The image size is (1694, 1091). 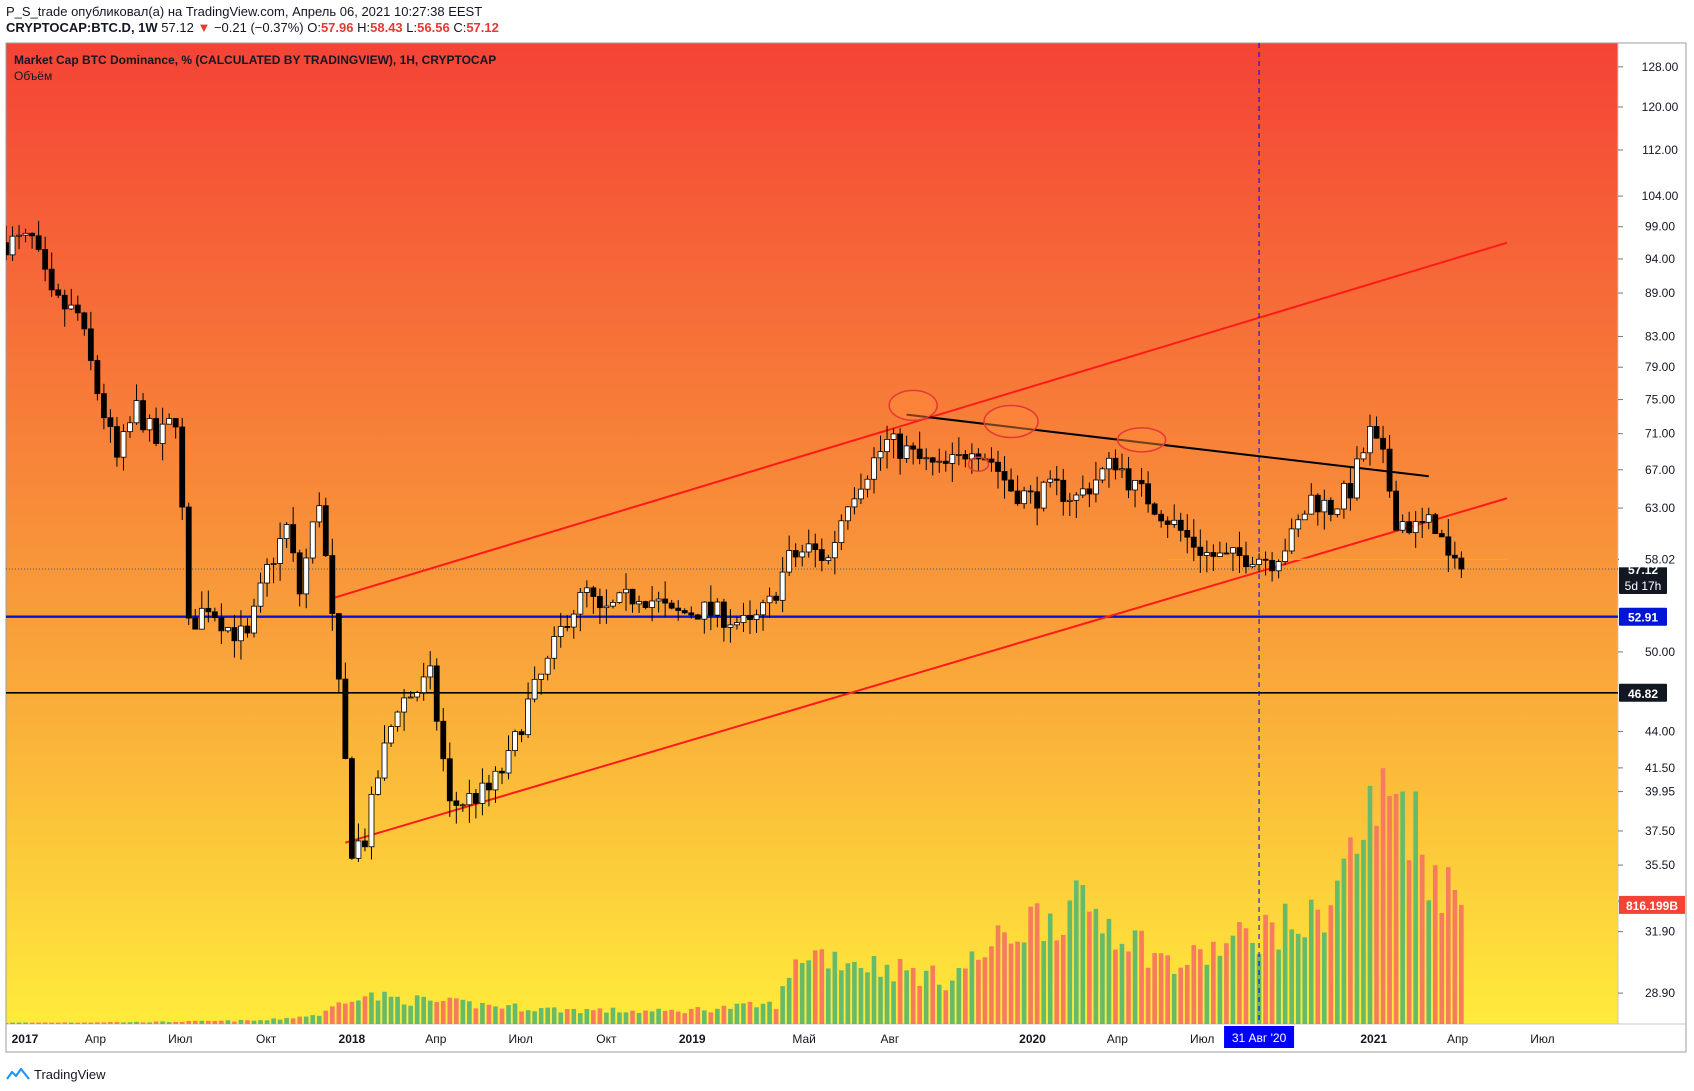 What do you see at coordinates (1660, 434) in the screenshot?
I see `y-tick-label: 71.00` at bounding box center [1660, 434].